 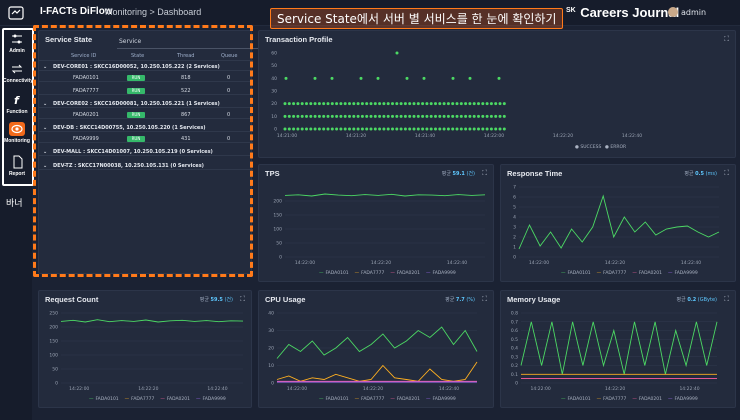 I want to click on y-tick-label: 50, so click(x=279, y=244).